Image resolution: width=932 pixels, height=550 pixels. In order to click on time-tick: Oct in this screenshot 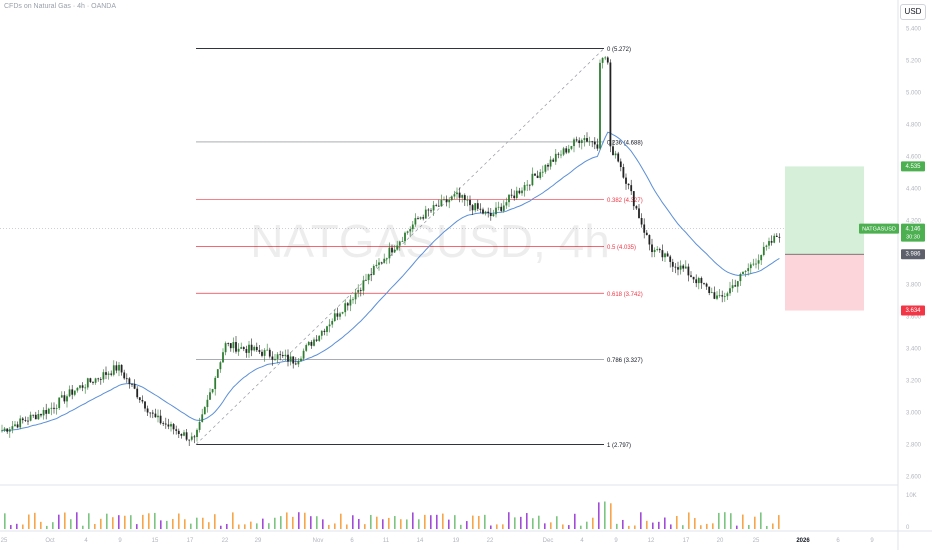, I will do `click(50, 541)`.